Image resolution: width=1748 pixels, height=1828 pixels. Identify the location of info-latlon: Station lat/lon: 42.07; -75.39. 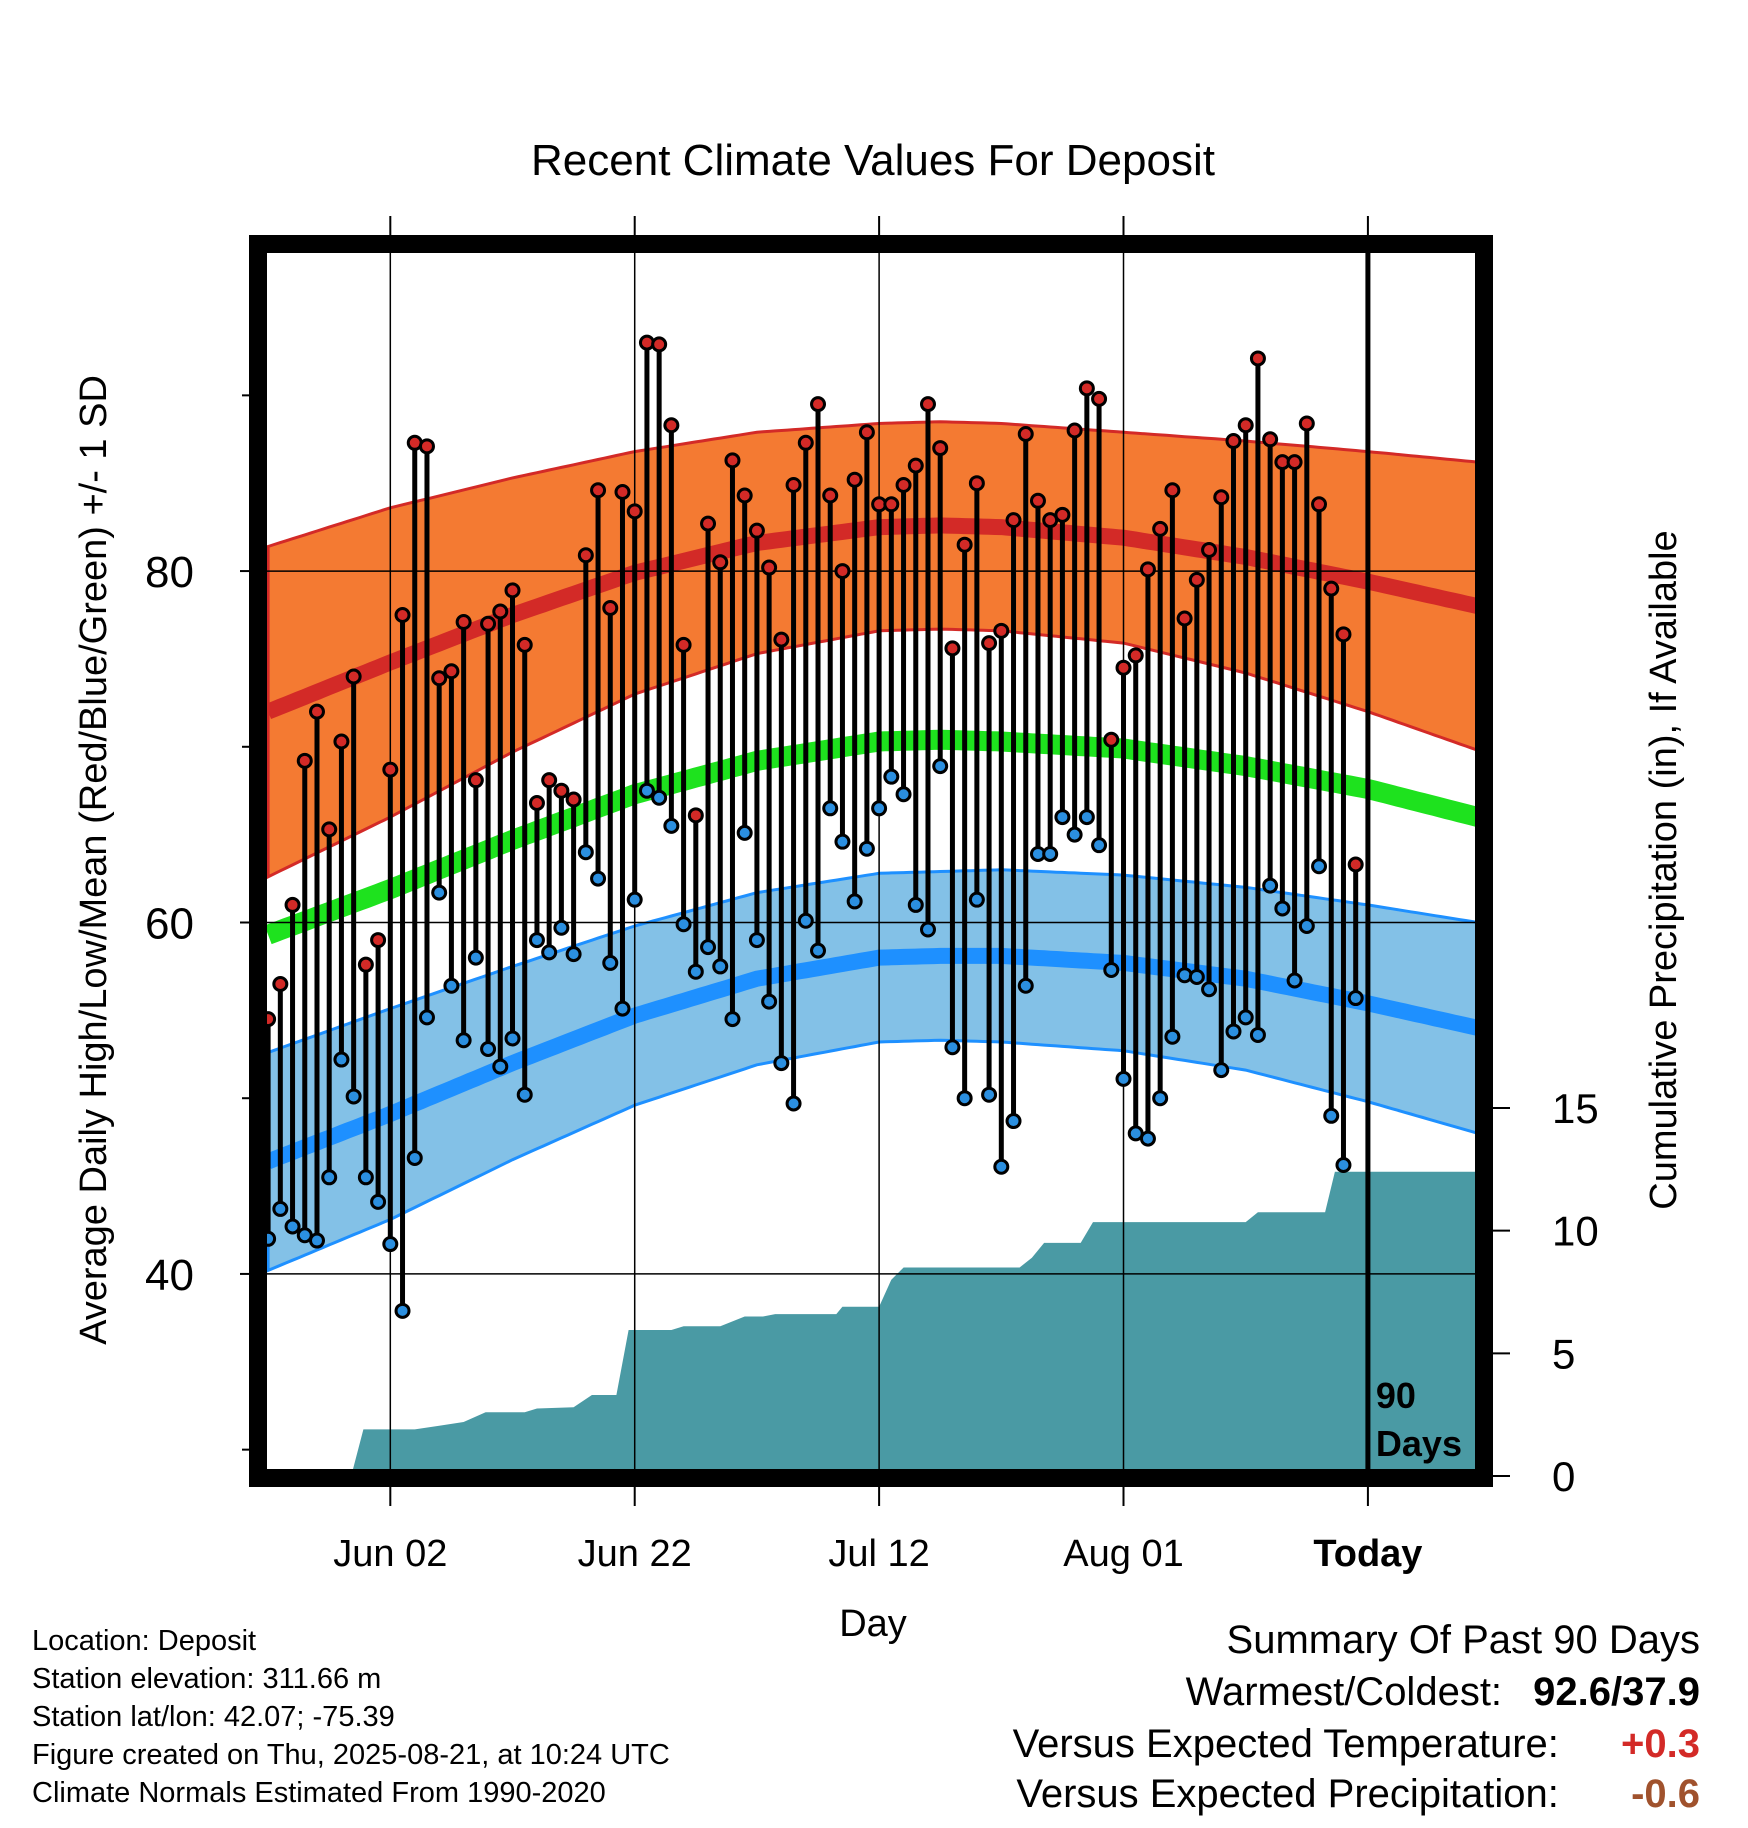
(213, 1717).